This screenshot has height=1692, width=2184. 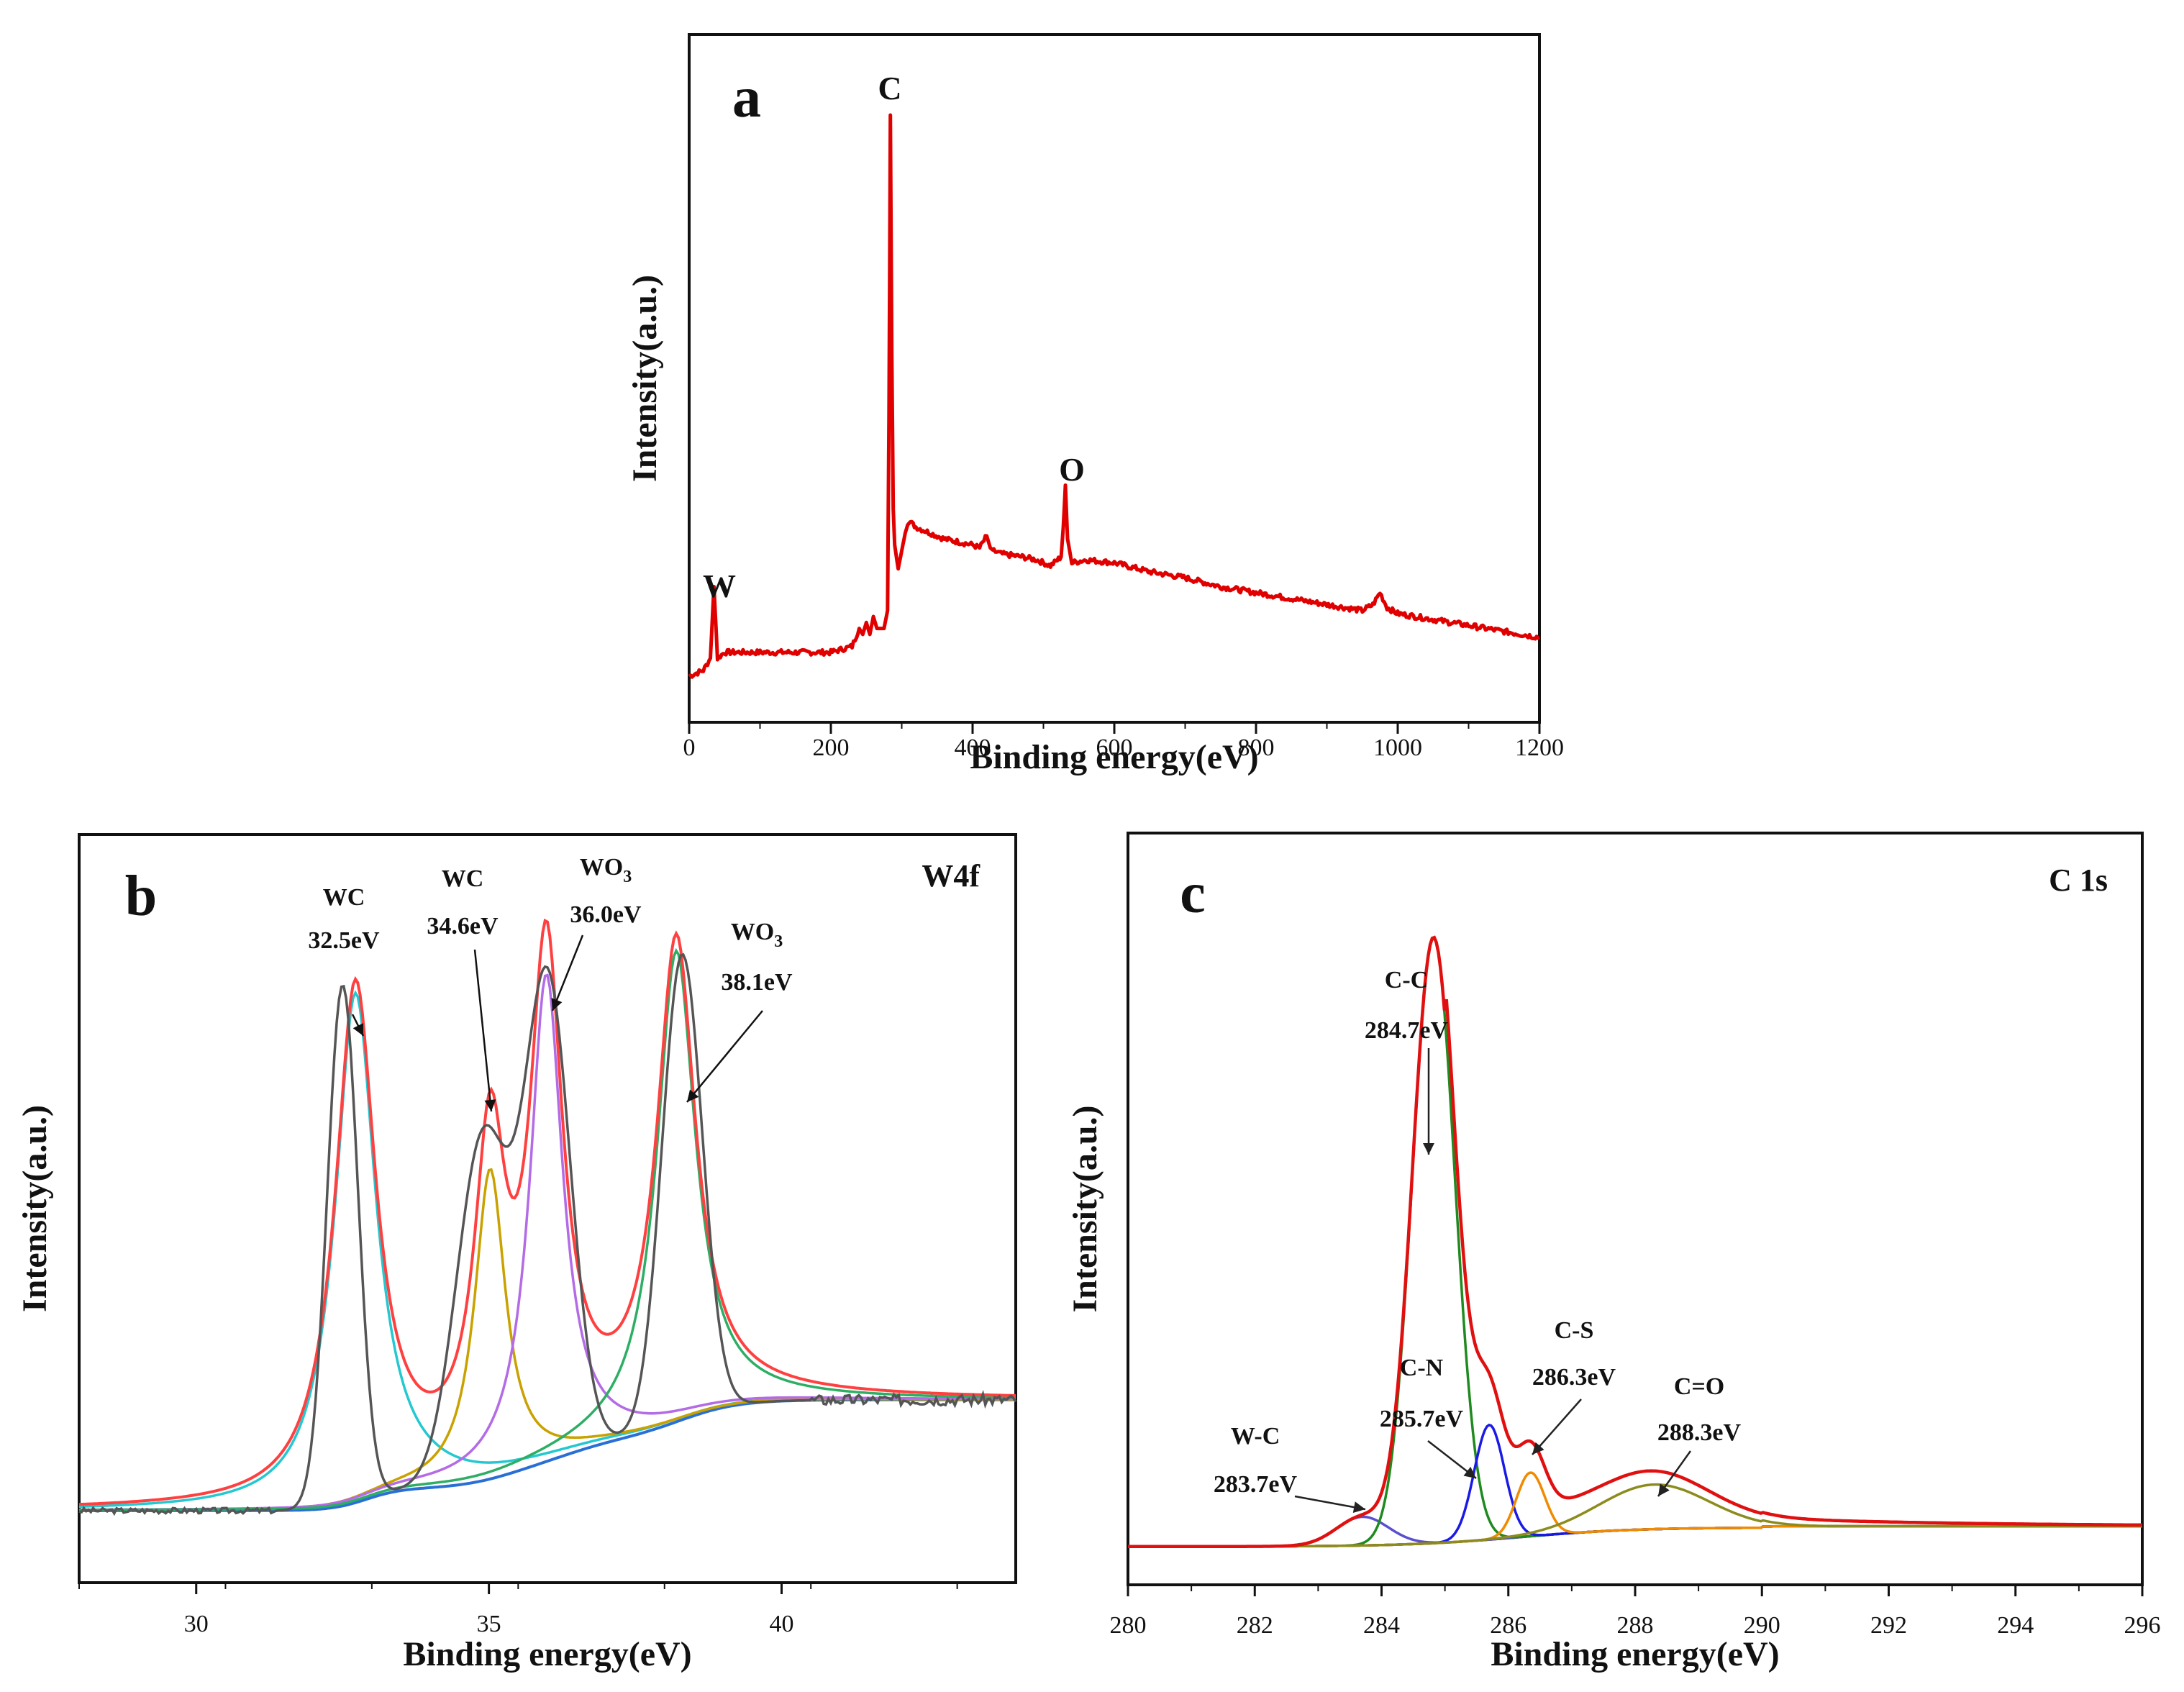 I want to click on peak-energy-label: 285.7eV, so click(x=1422, y=1419).